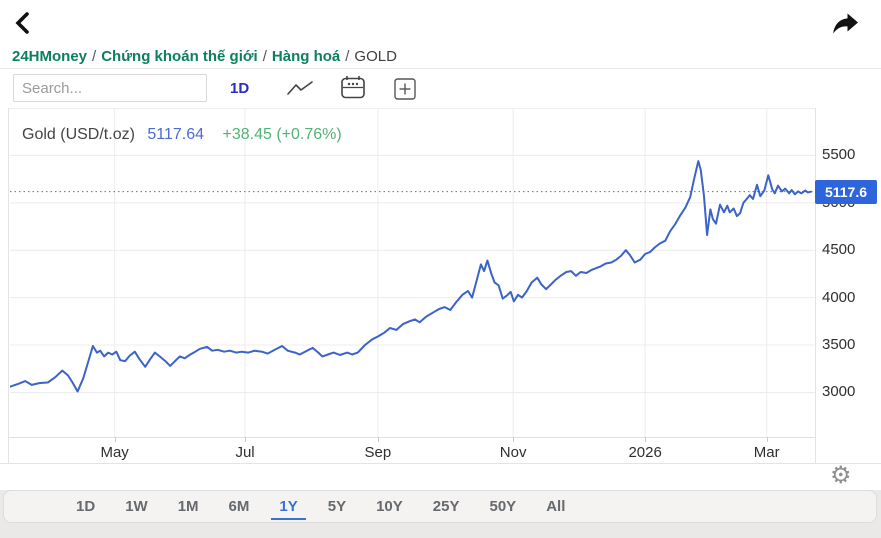 This screenshot has height=538, width=881. Describe the element at coordinates (440, 68) in the screenshot. I see `breadcrumb-divider` at that location.